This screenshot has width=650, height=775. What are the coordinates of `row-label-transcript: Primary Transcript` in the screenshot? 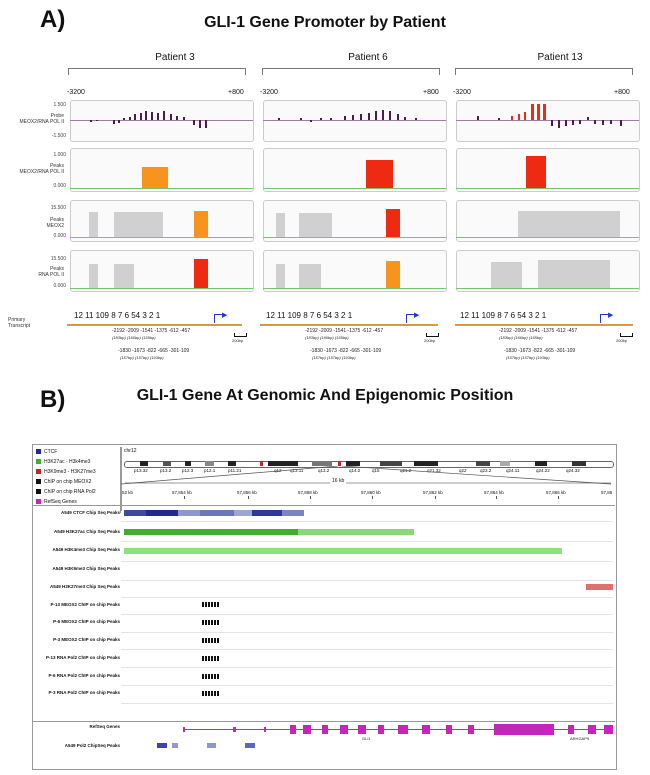 It's located at (19, 323).